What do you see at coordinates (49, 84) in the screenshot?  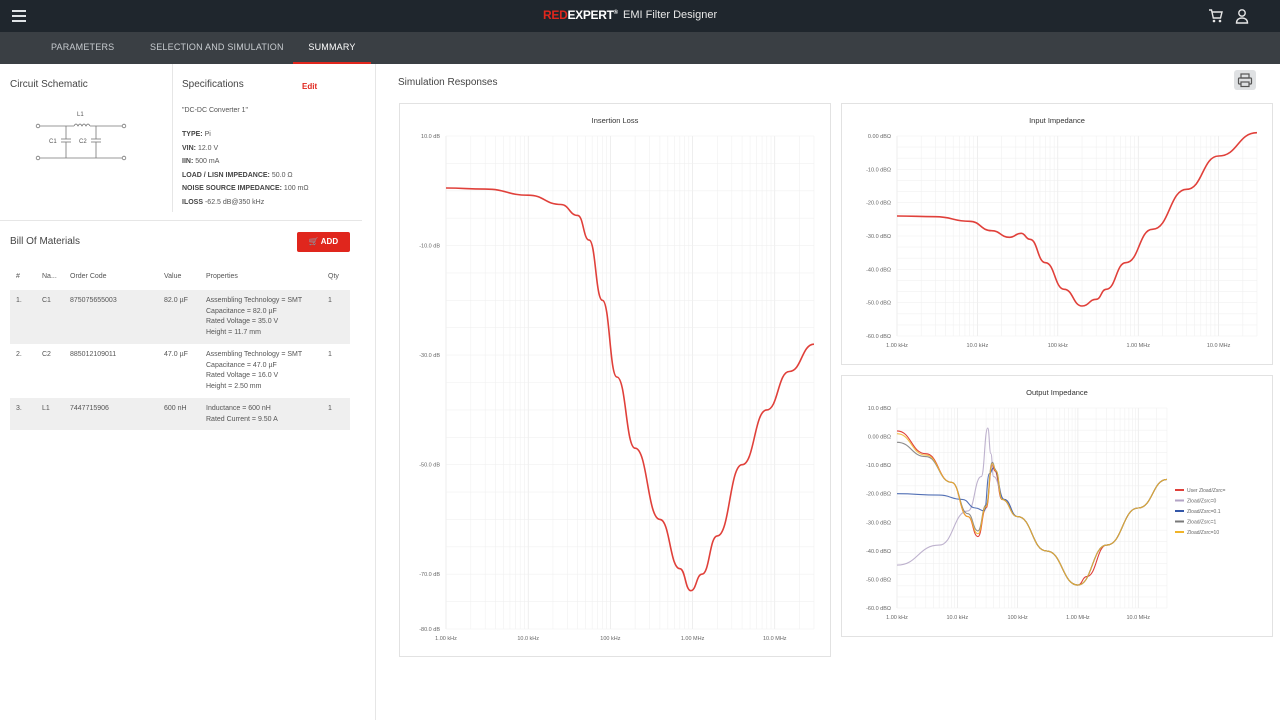 I see `schematic-title: Circuit Schematic` at bounding box center [49, 84].